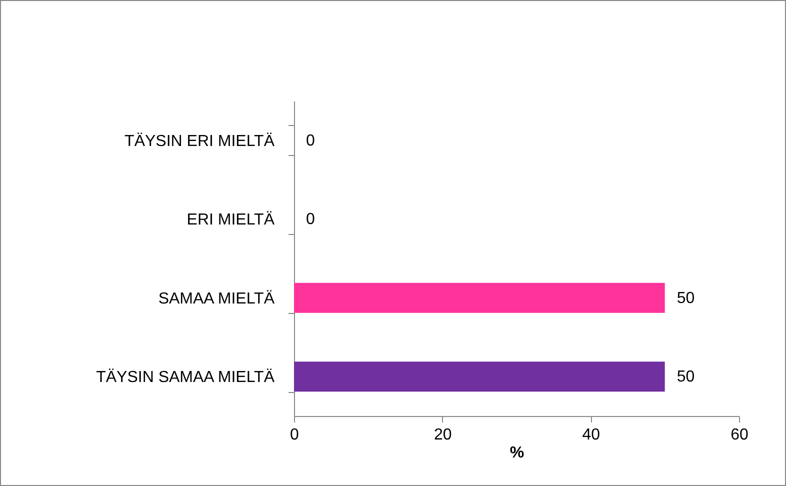  I want to click on x-tick-label: 0, so click(295, 435).